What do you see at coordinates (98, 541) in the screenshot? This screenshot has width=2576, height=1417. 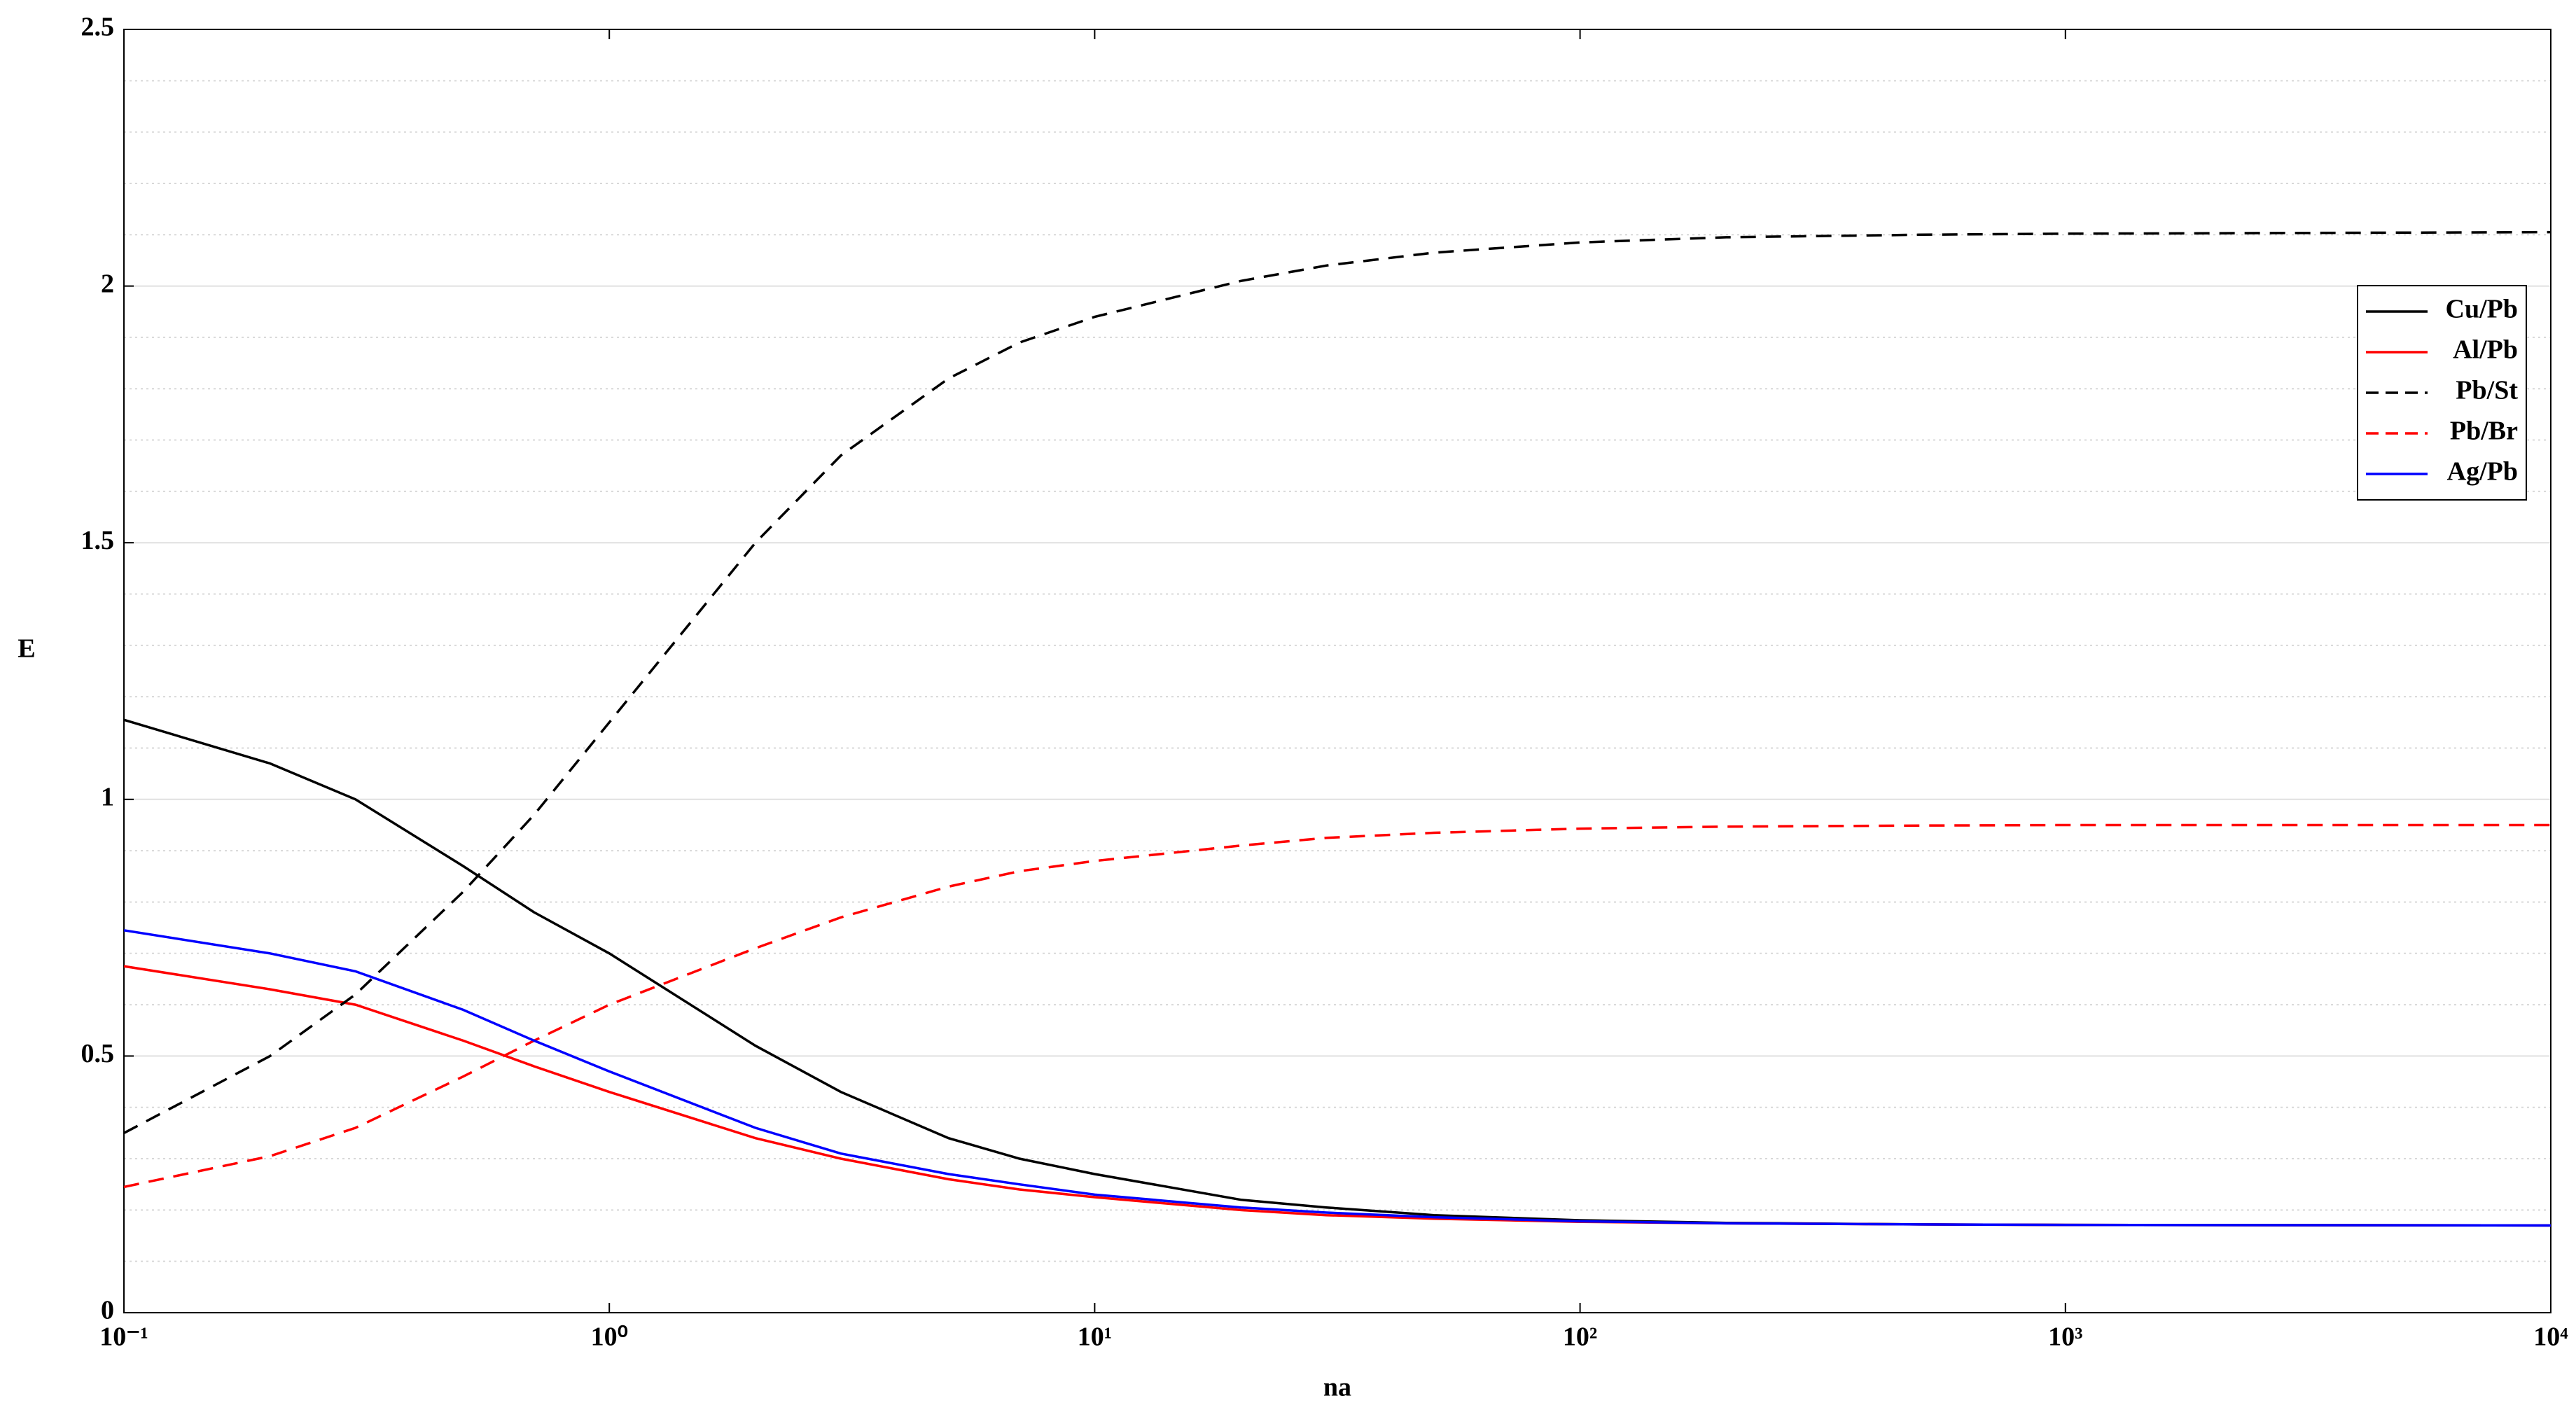 I see `y-tick-label: 1.5` at bounding box center [98, 541].